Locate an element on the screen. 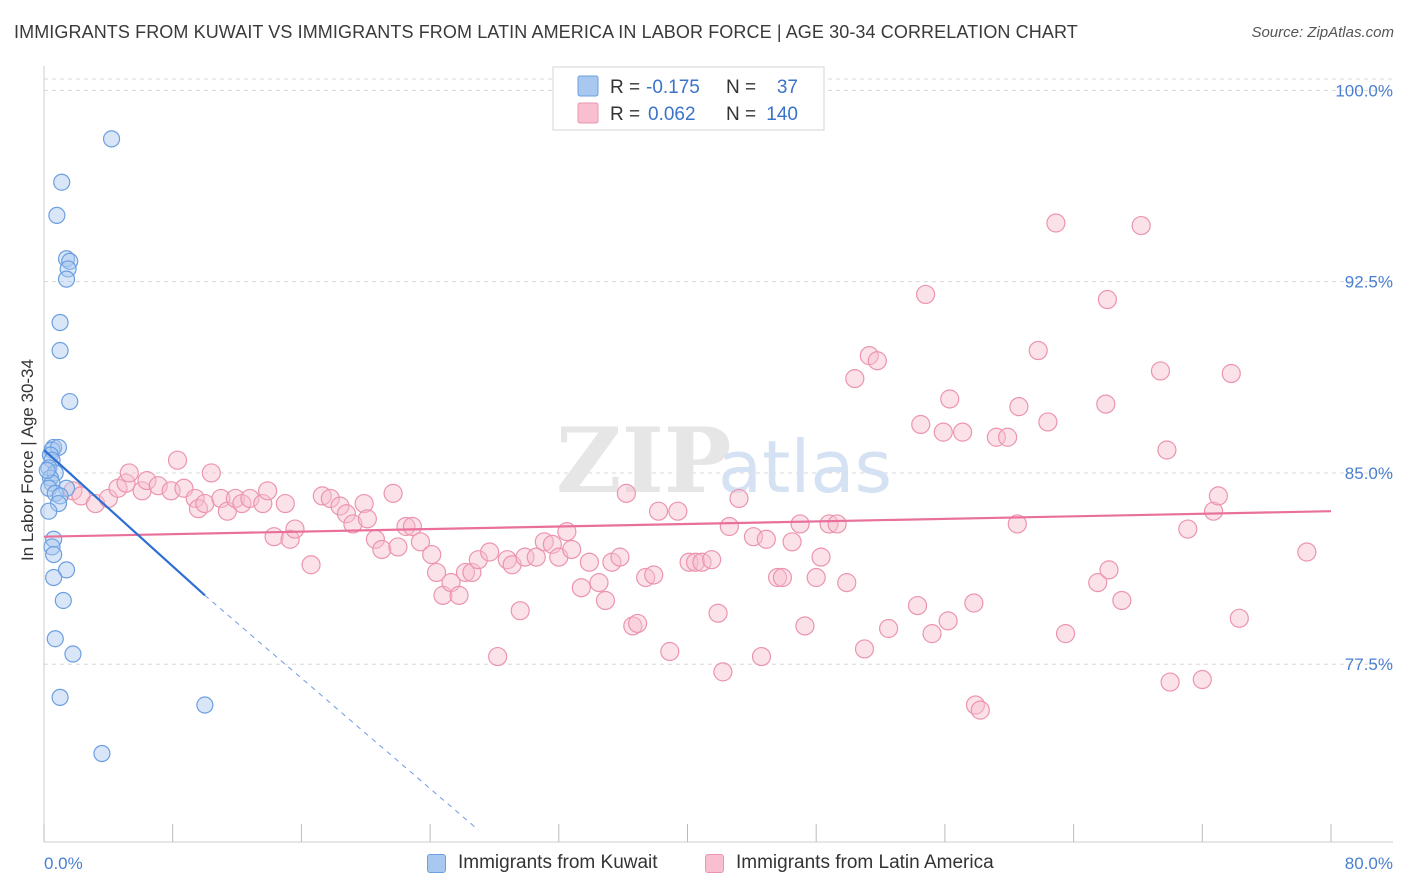  legend-latam-r-label: R = is located at coordinates (625, 114).